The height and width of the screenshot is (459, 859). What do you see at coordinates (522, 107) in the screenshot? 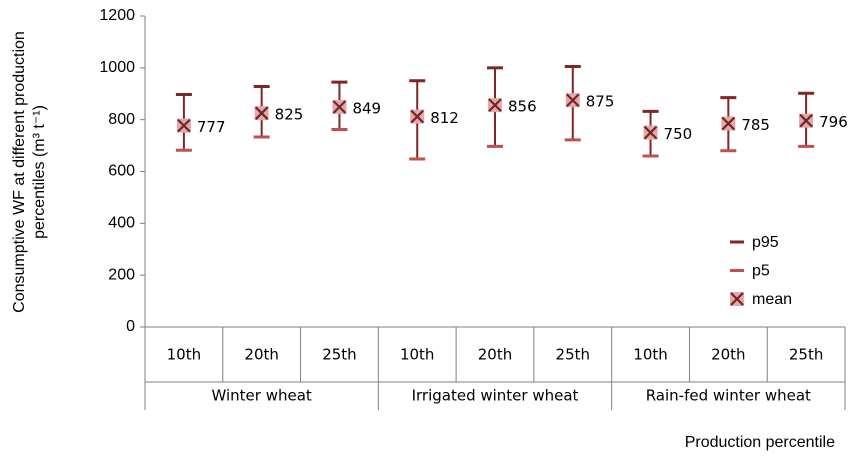
I see `data-label: 856` at bounding box center [522, 107].